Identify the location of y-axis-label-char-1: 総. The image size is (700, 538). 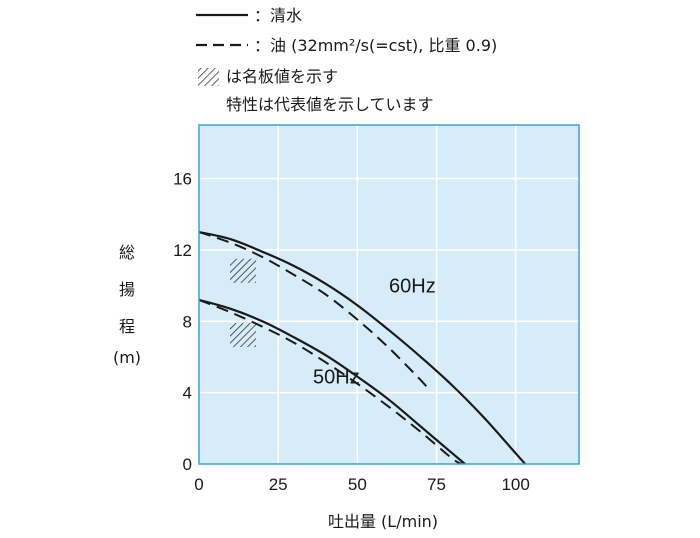
(127, 252).